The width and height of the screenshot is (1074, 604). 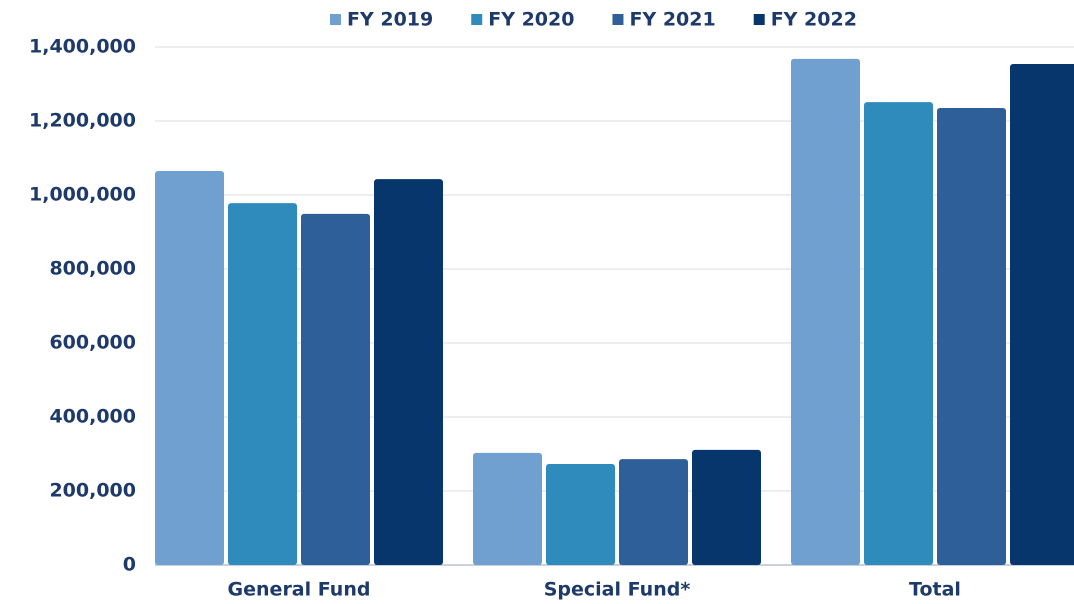 I want to click on y-tick-label: 800,000, so click(x=92, y=269).